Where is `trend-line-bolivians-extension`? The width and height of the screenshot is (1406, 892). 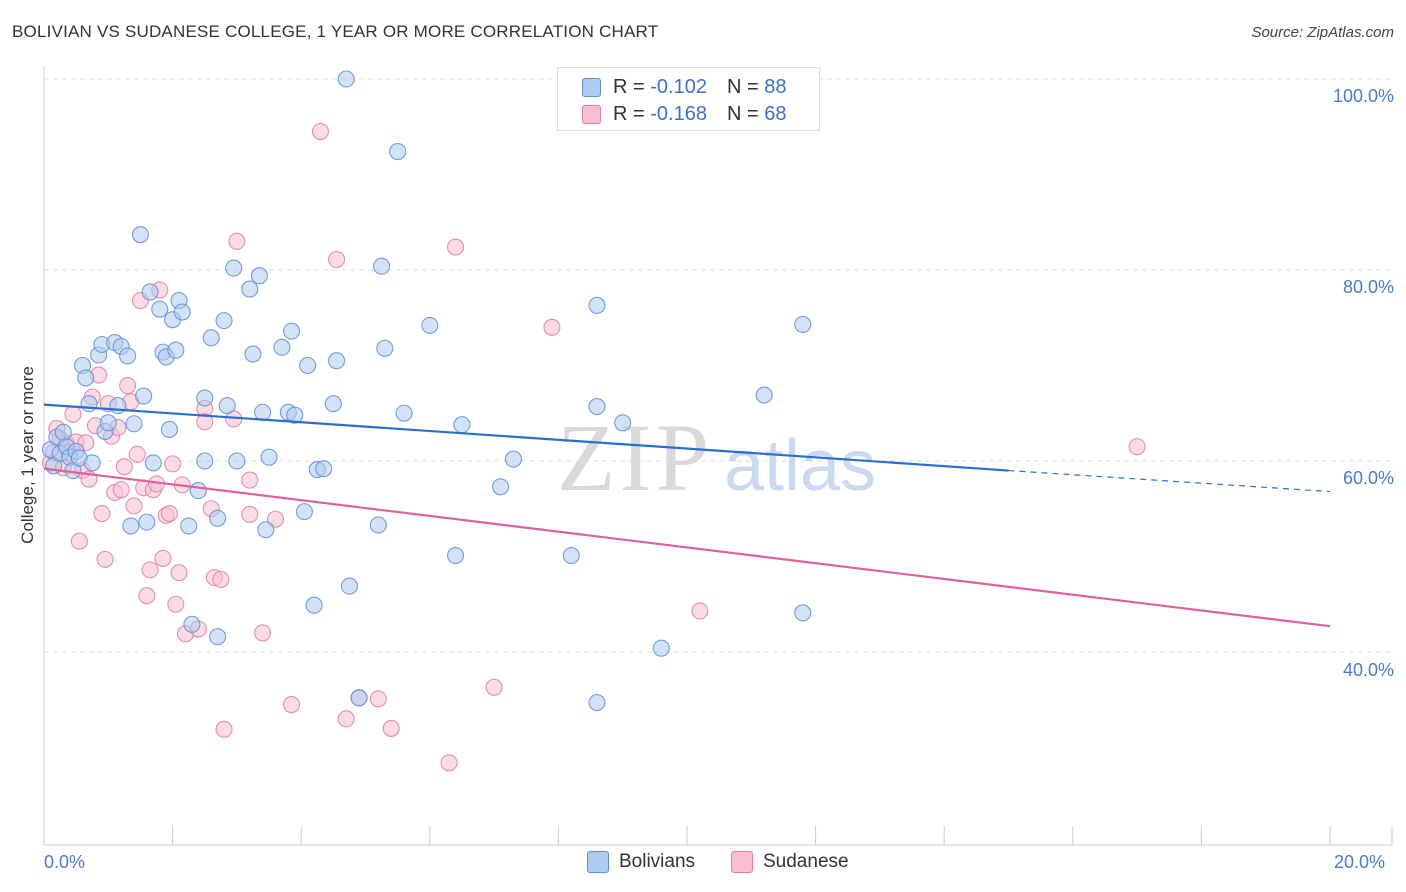
trend-line-bolivians-extension is located at coordinates (1169, 481).